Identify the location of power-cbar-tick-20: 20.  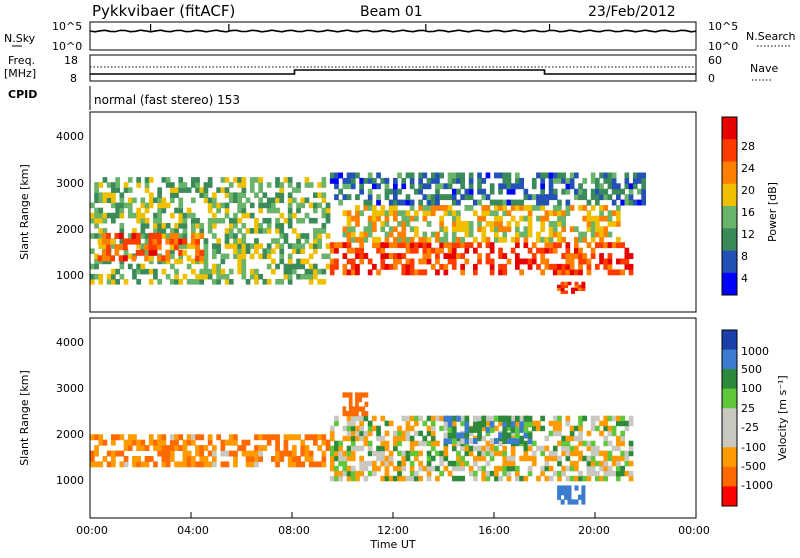
(748, 190).